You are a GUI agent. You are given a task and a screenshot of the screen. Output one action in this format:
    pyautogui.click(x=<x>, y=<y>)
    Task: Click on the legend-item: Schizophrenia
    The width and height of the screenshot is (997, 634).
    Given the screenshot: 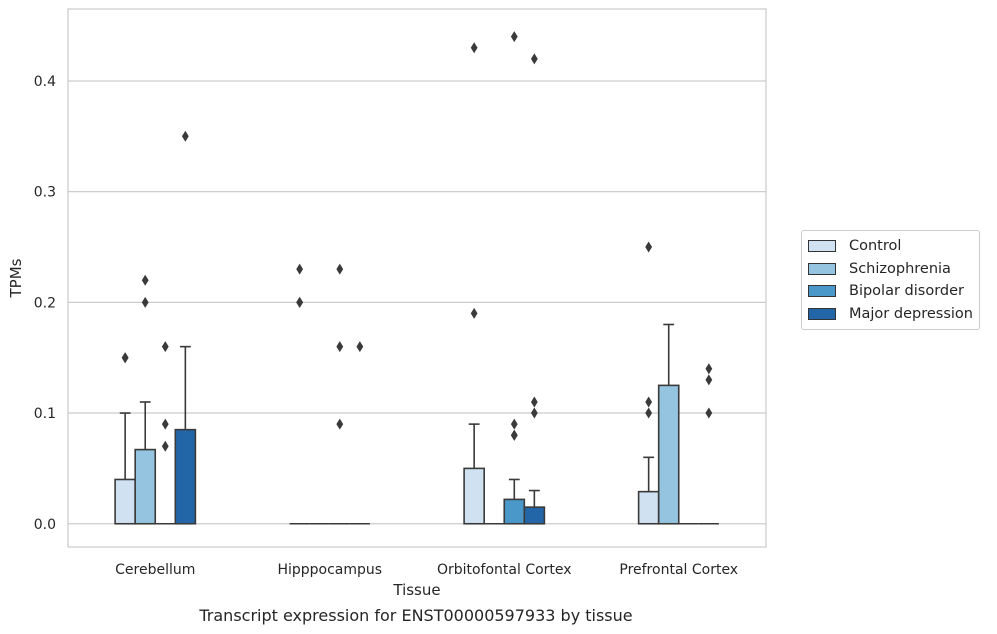 What is the action you would take?
    pyautogui.click(x=890, y=269)
    